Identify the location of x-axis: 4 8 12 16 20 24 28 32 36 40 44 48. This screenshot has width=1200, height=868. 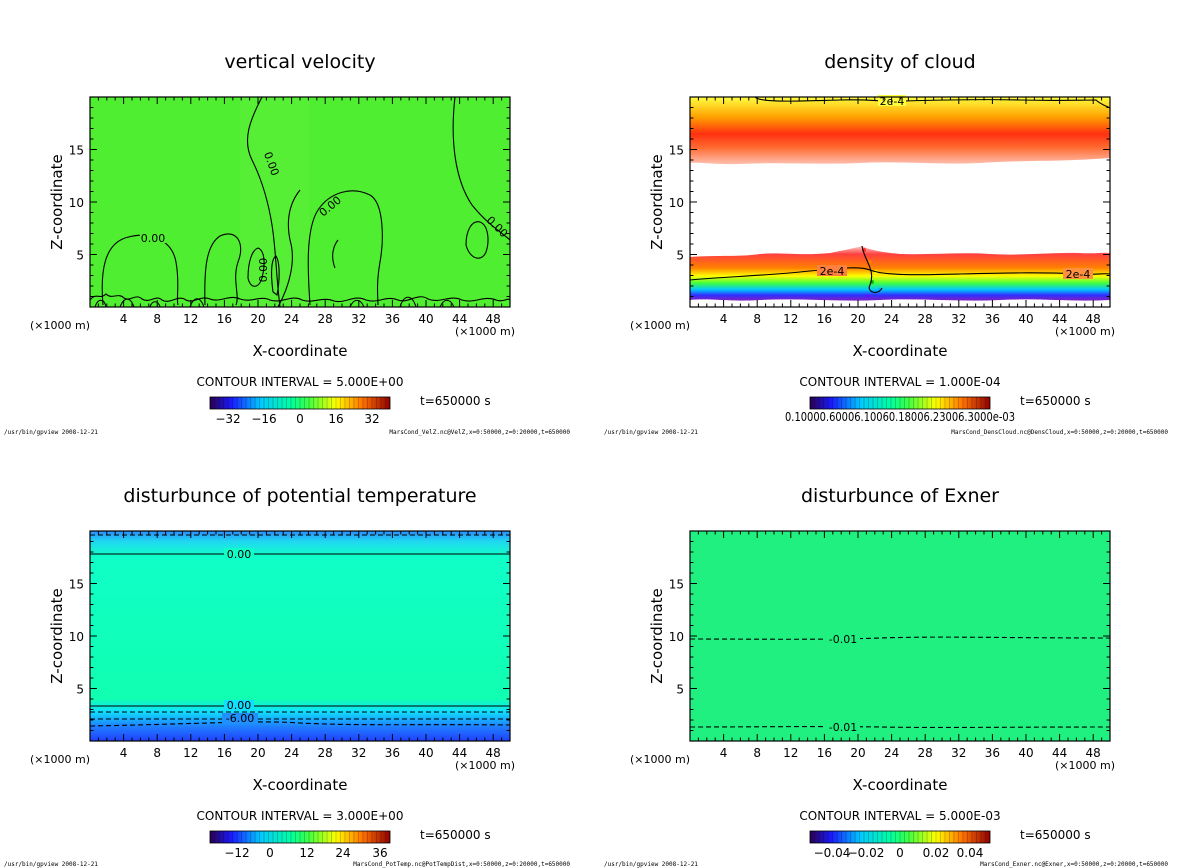
(900, 211).